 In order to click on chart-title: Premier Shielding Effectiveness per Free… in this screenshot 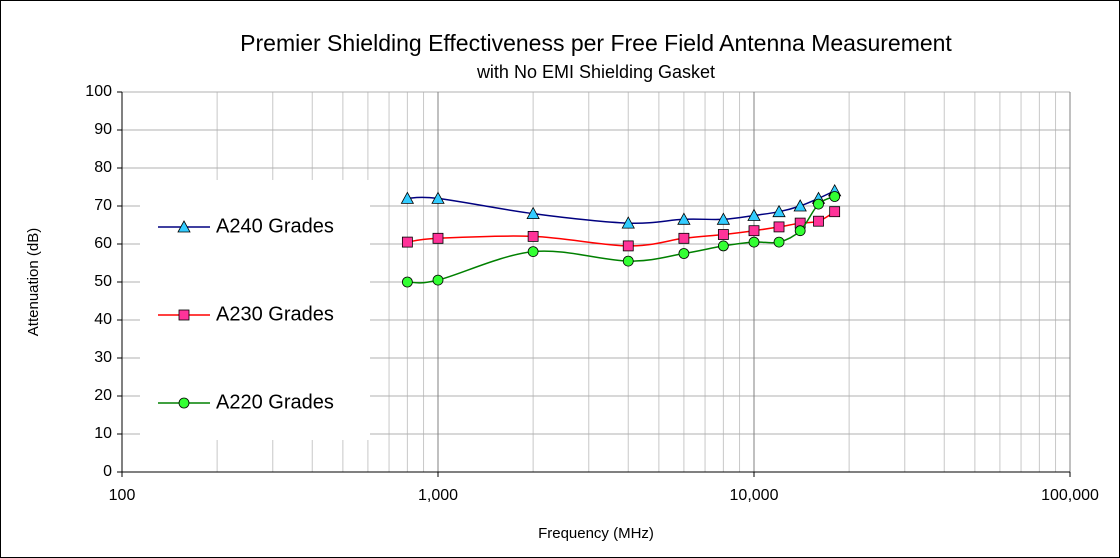, I will do `click(596, 43)`.